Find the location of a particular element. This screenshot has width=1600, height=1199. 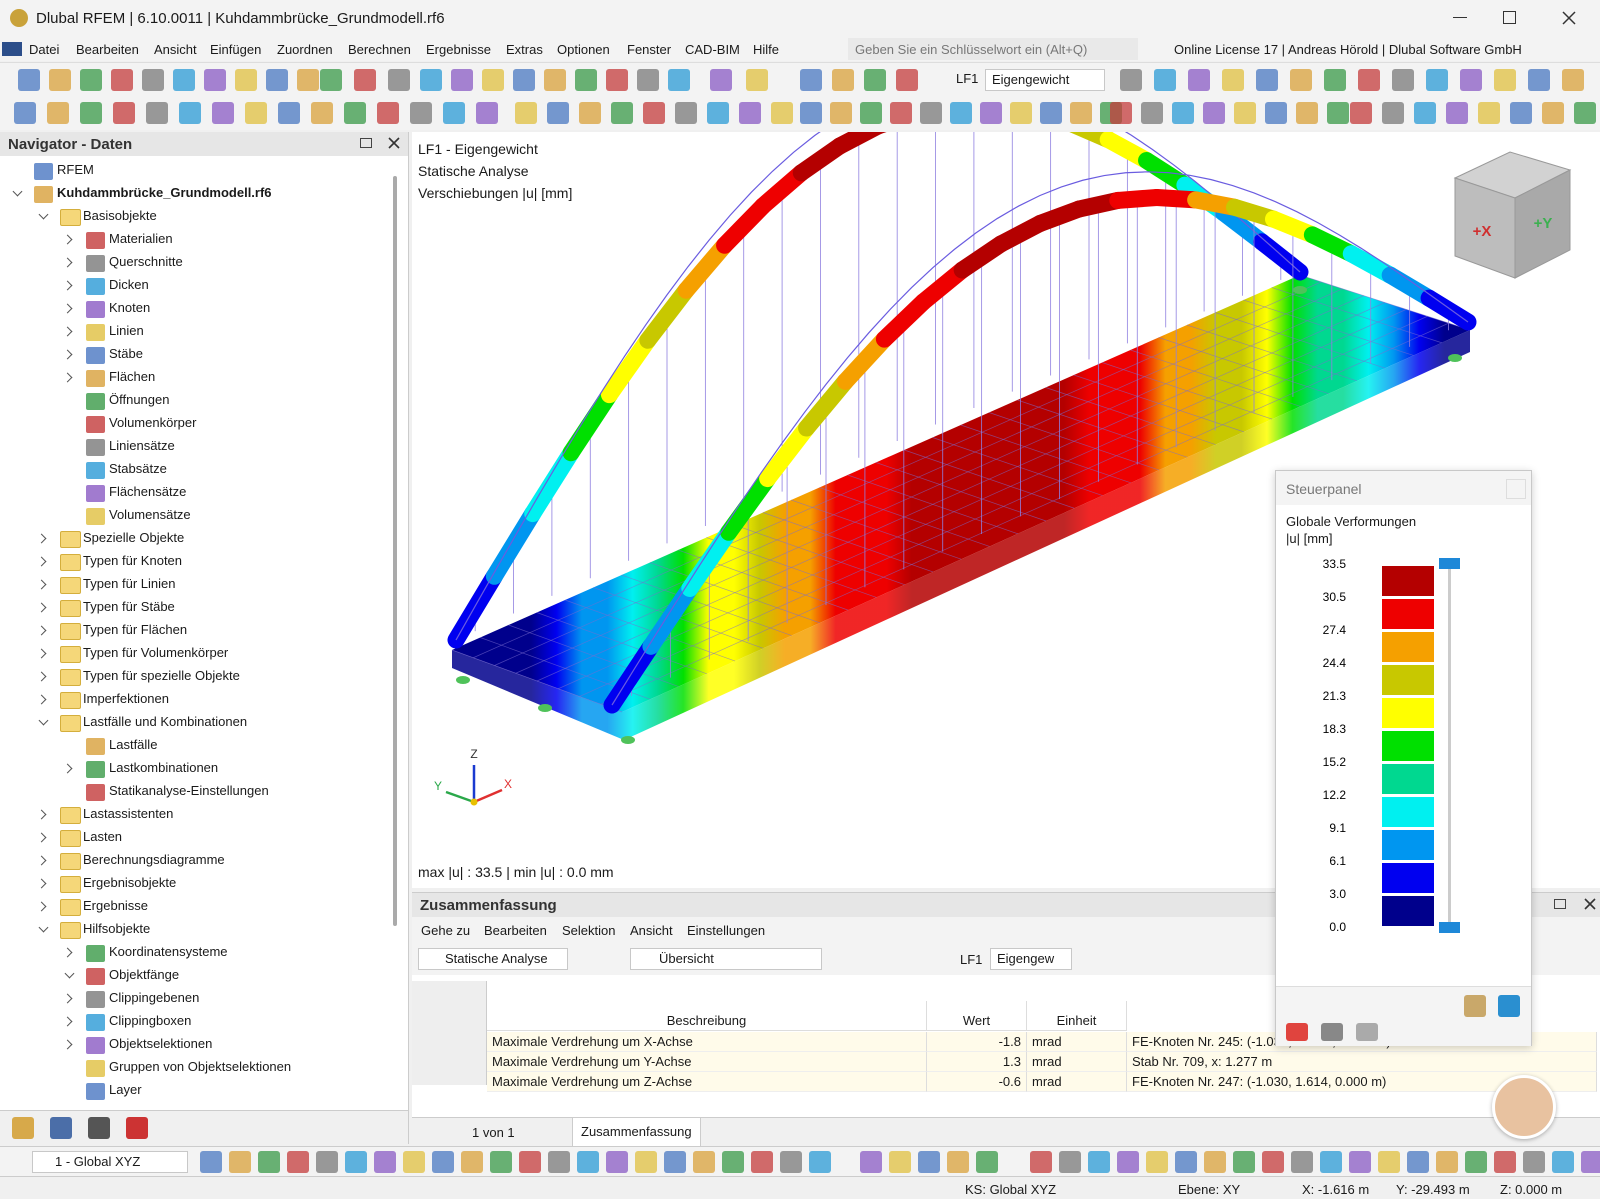

tree-item: Dicken is located at coordinates (129, 284).